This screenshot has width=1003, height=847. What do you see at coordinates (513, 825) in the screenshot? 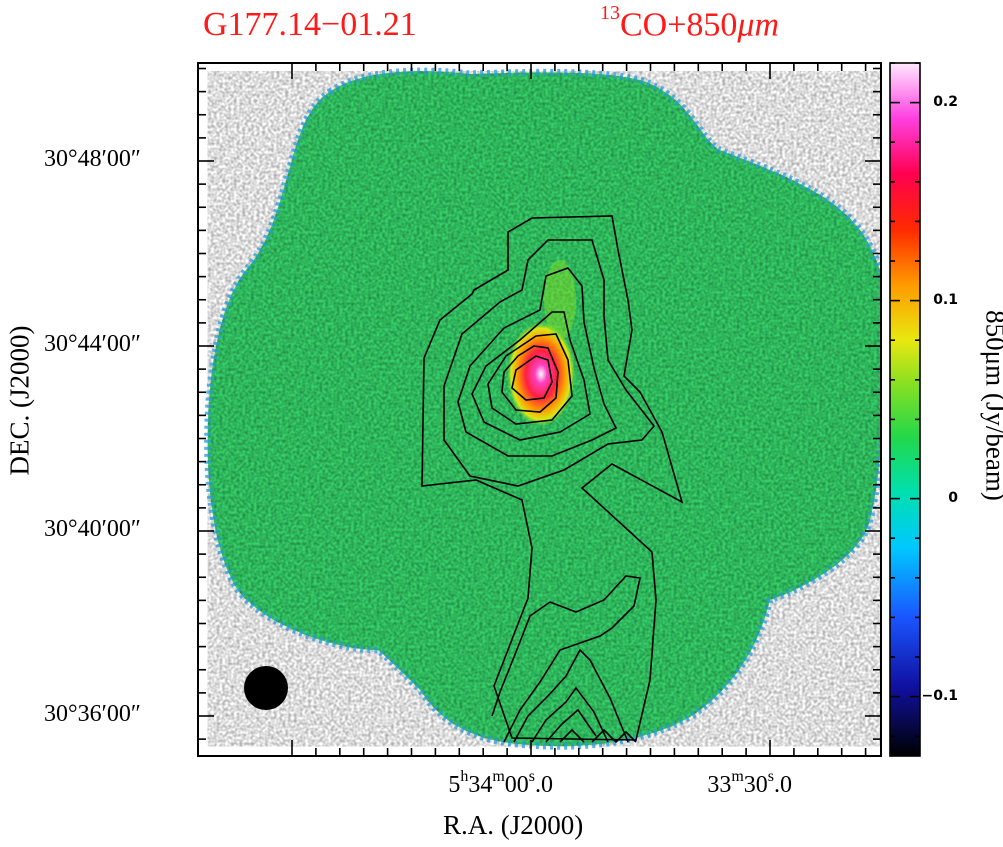
I see `x-axis-title: R.A. (J2000)` at bounding box center [513, 825].